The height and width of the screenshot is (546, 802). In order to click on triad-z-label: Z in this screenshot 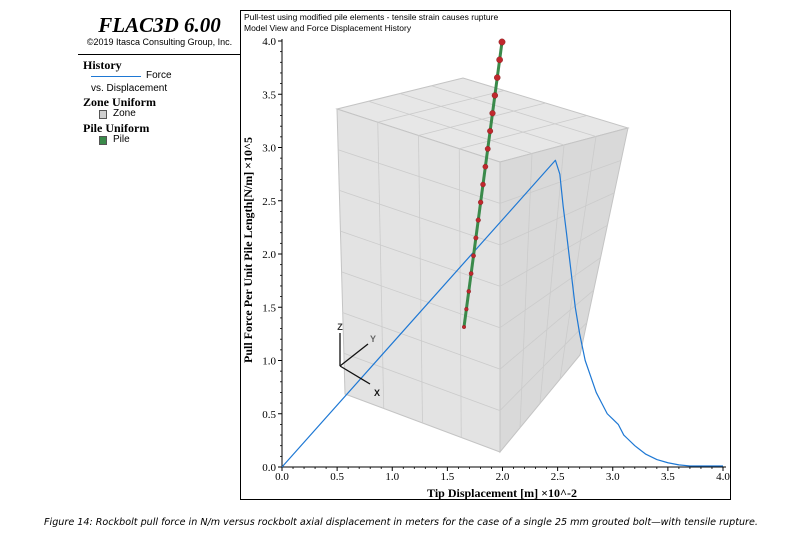, I will do `click(340, 327)`.